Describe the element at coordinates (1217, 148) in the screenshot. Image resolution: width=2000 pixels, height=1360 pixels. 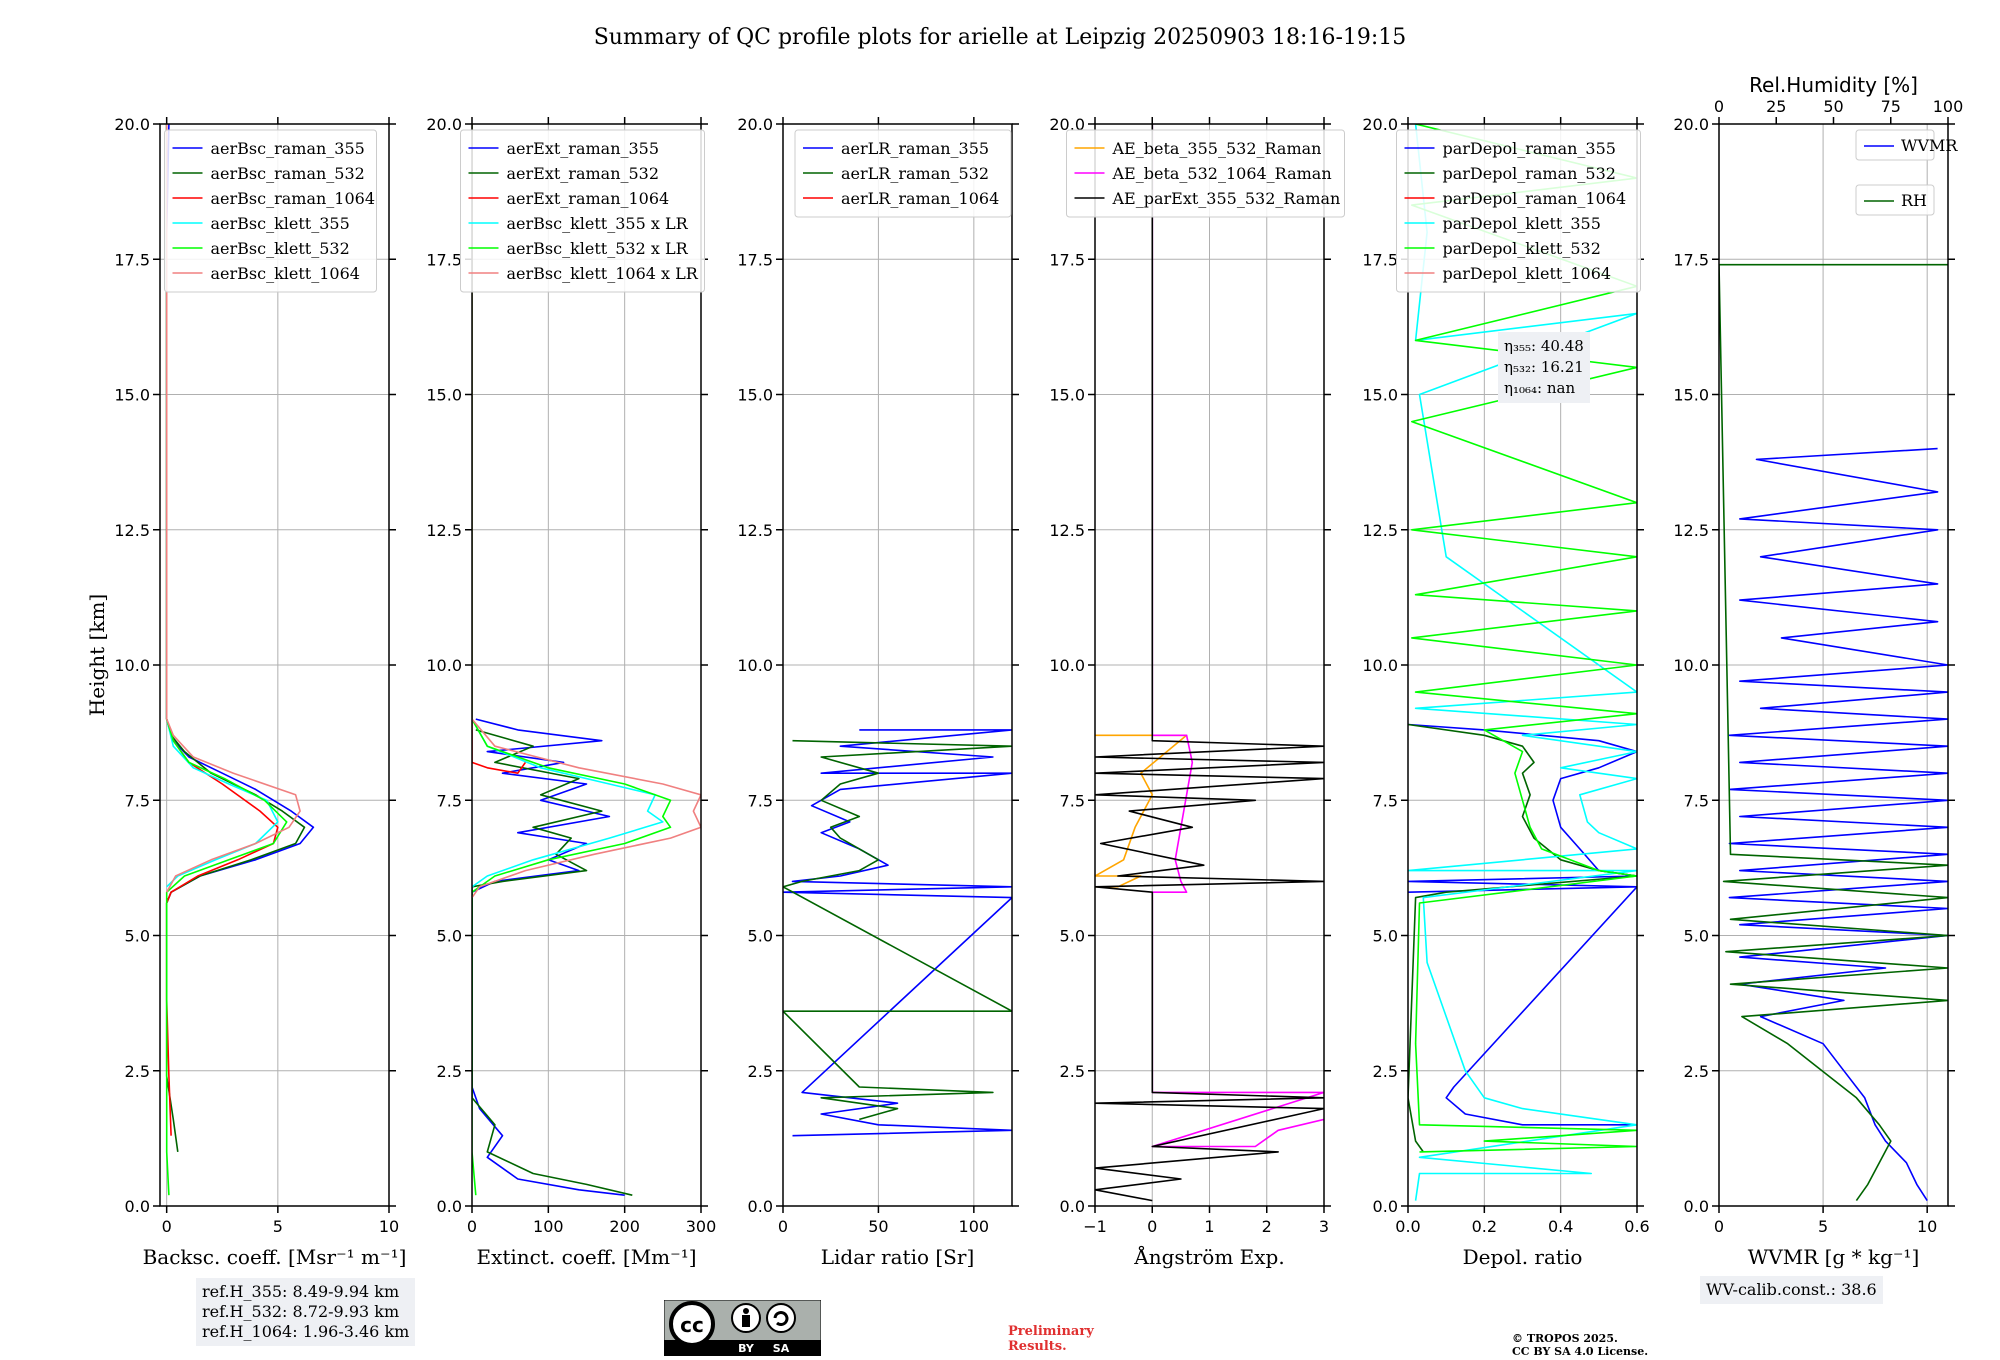
I see `legend-label: AE_beta_355_532_Raman` at that location.